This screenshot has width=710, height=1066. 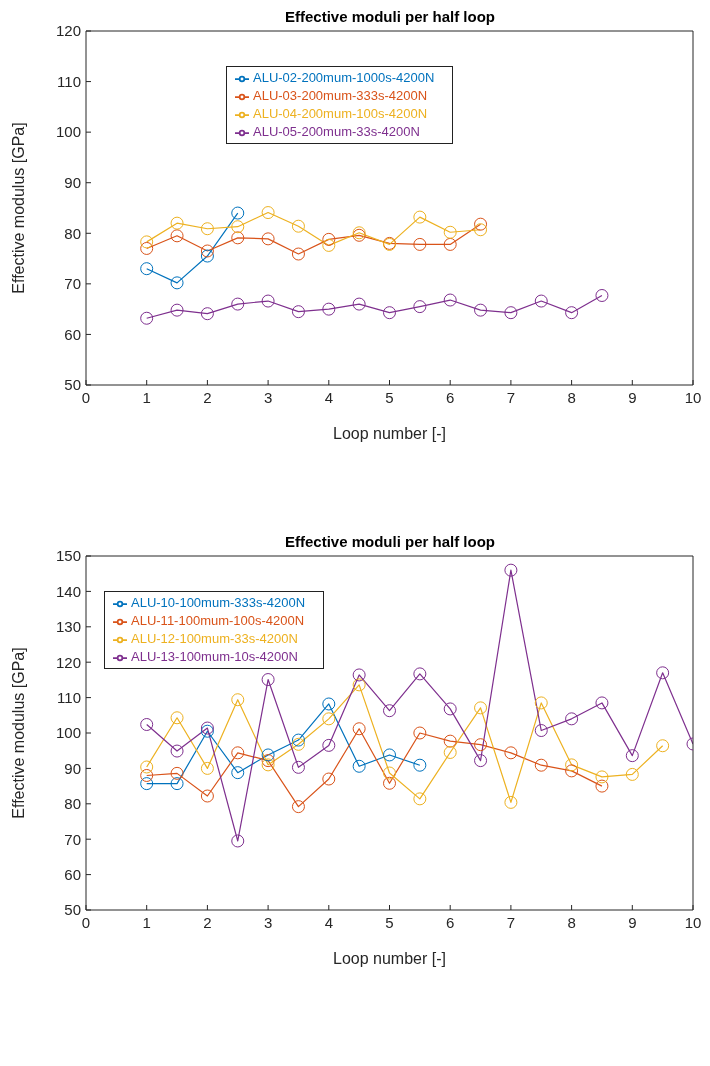 I want to click on legend-label: ALU-03-200mum-333s-4200N, so click(x=340, y=95).